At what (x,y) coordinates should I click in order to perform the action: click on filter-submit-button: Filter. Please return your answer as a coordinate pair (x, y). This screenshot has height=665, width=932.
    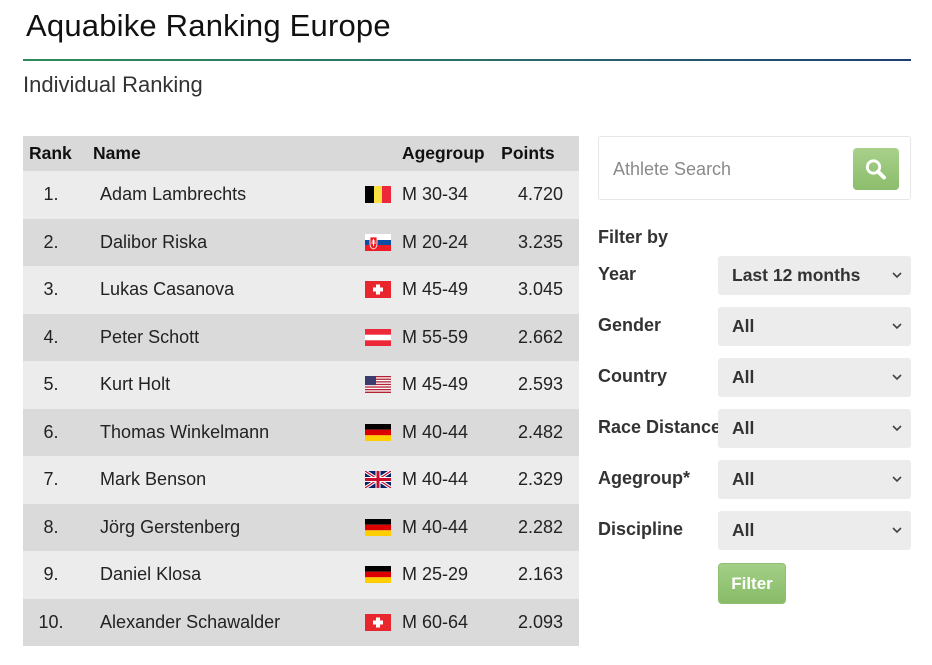
    Looking at the image, I should click on (752, 583).